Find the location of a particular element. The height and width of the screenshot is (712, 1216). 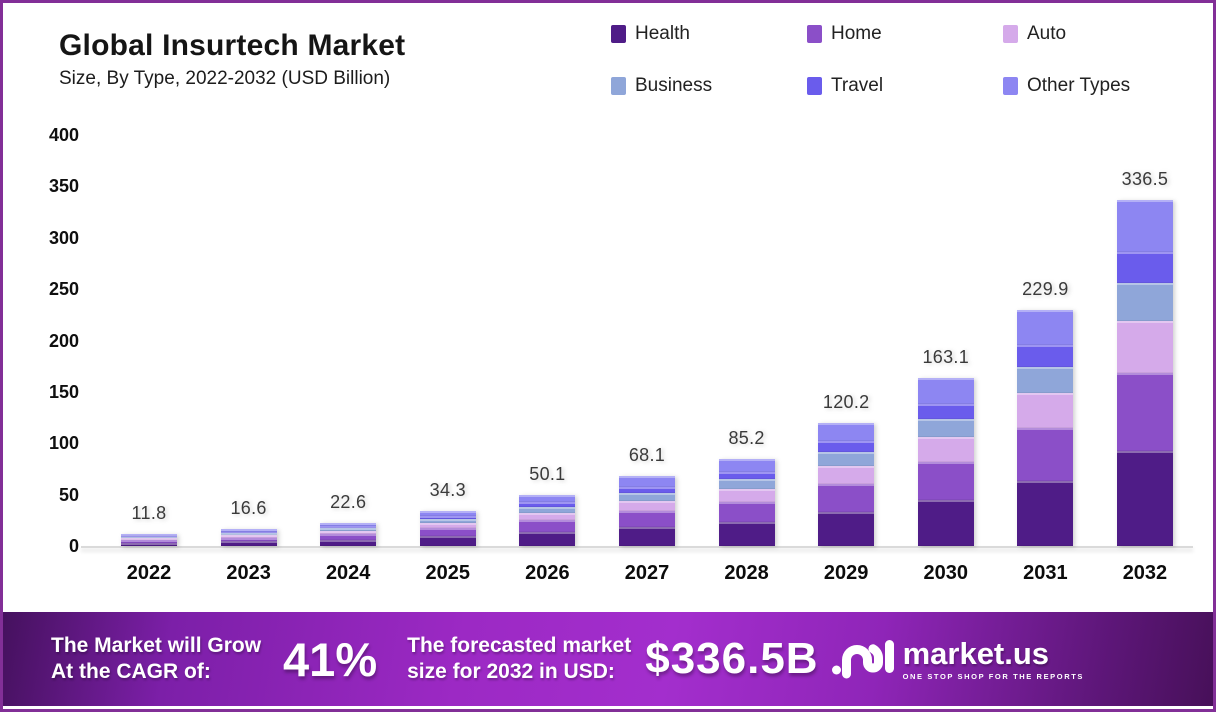

x-tick-label: 2032 is located at coordinates (1145, 573).